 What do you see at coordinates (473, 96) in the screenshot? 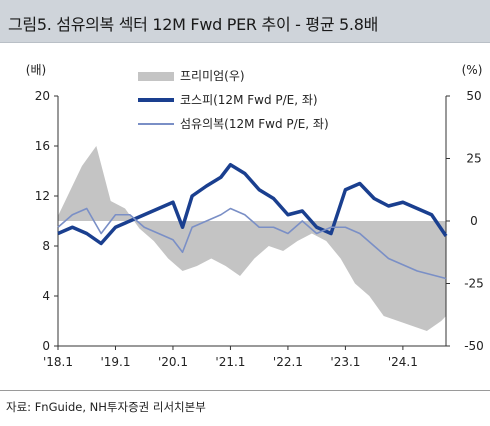
I see `right-axis-tick-label: 50` at bounding box center [473, 96].